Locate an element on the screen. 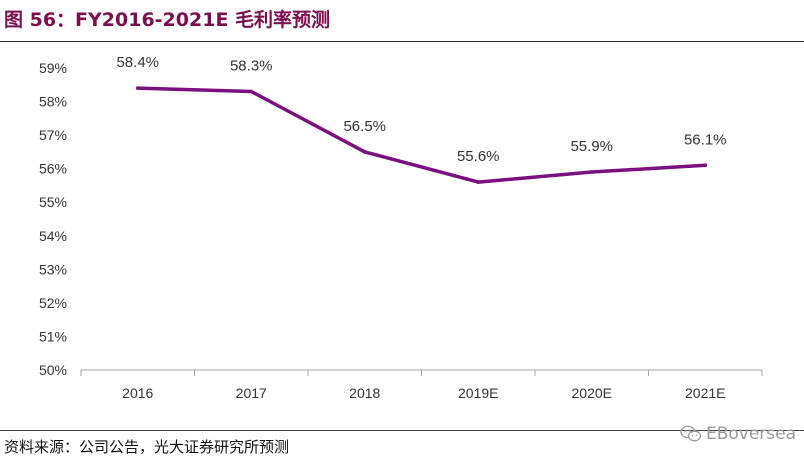 Image resolution: width=804 pixels, height=466 pixels. y-axis: 50% 51% 52% 53% 54% 55% 56% 57% 58% 59% is located at coordinates (53, 219).